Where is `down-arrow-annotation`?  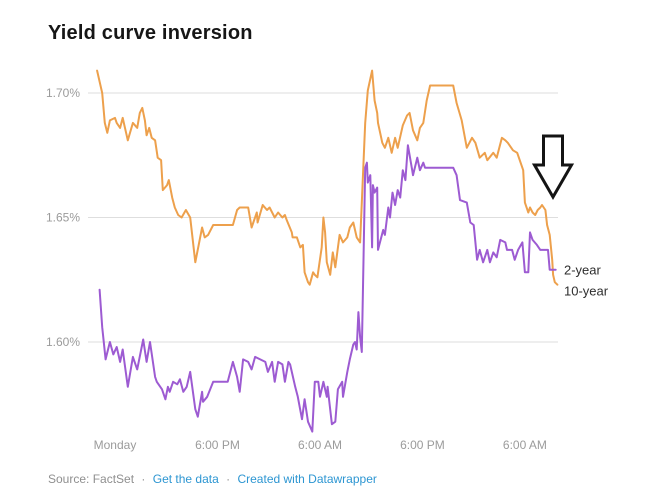
down-arrow-annotation is located at coordinates (553, 167).